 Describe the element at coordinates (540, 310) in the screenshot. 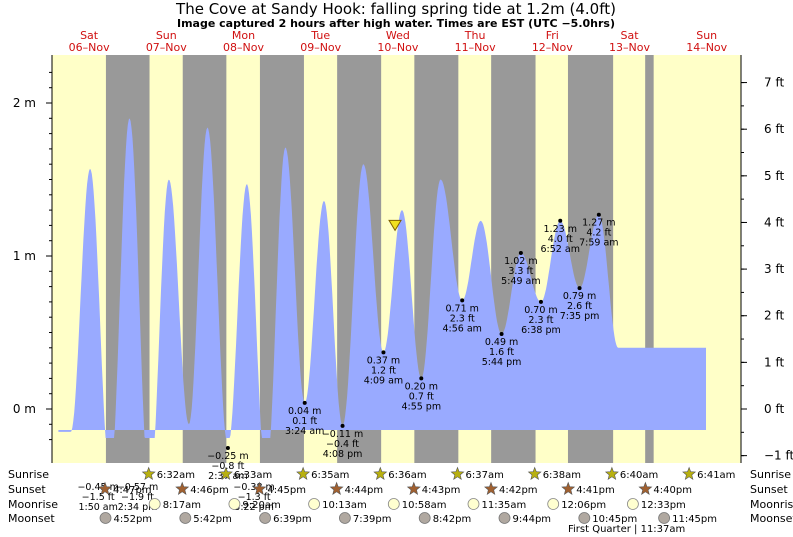

I see `extreme-height-m: 0.70 m` at that location.